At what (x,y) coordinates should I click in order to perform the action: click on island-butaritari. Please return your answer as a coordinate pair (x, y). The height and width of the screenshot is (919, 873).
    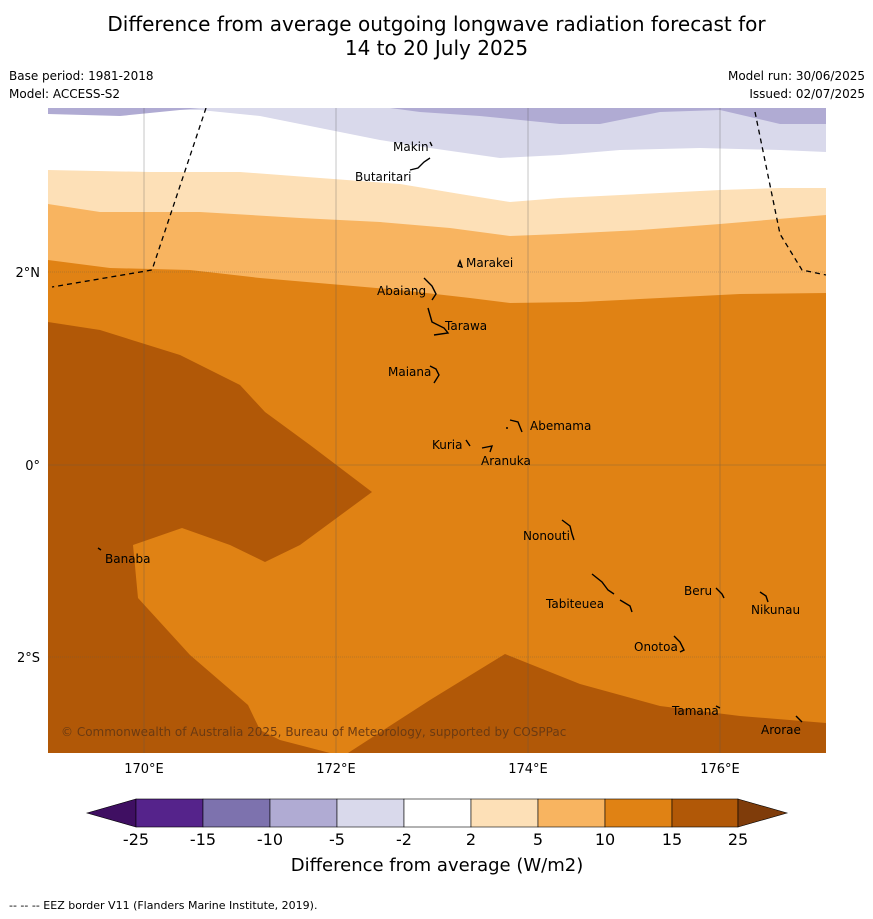
    Looking at the image, I should click on (420, 164).